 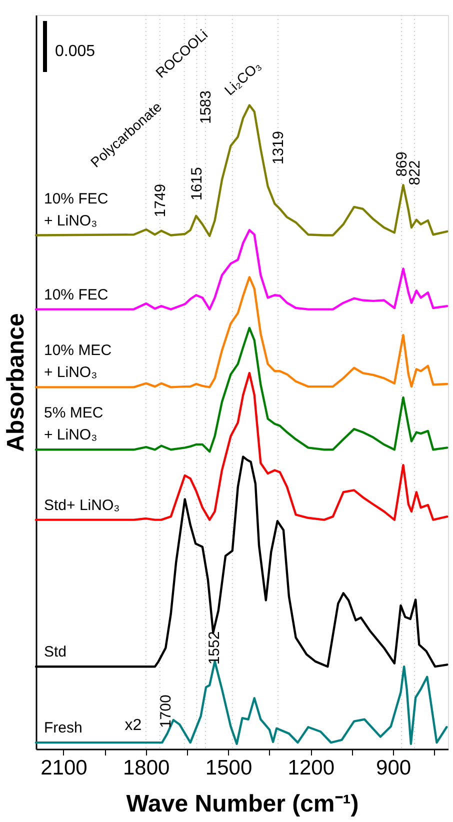 I want to click on annotation: 1552, so click(x=214, y=648).